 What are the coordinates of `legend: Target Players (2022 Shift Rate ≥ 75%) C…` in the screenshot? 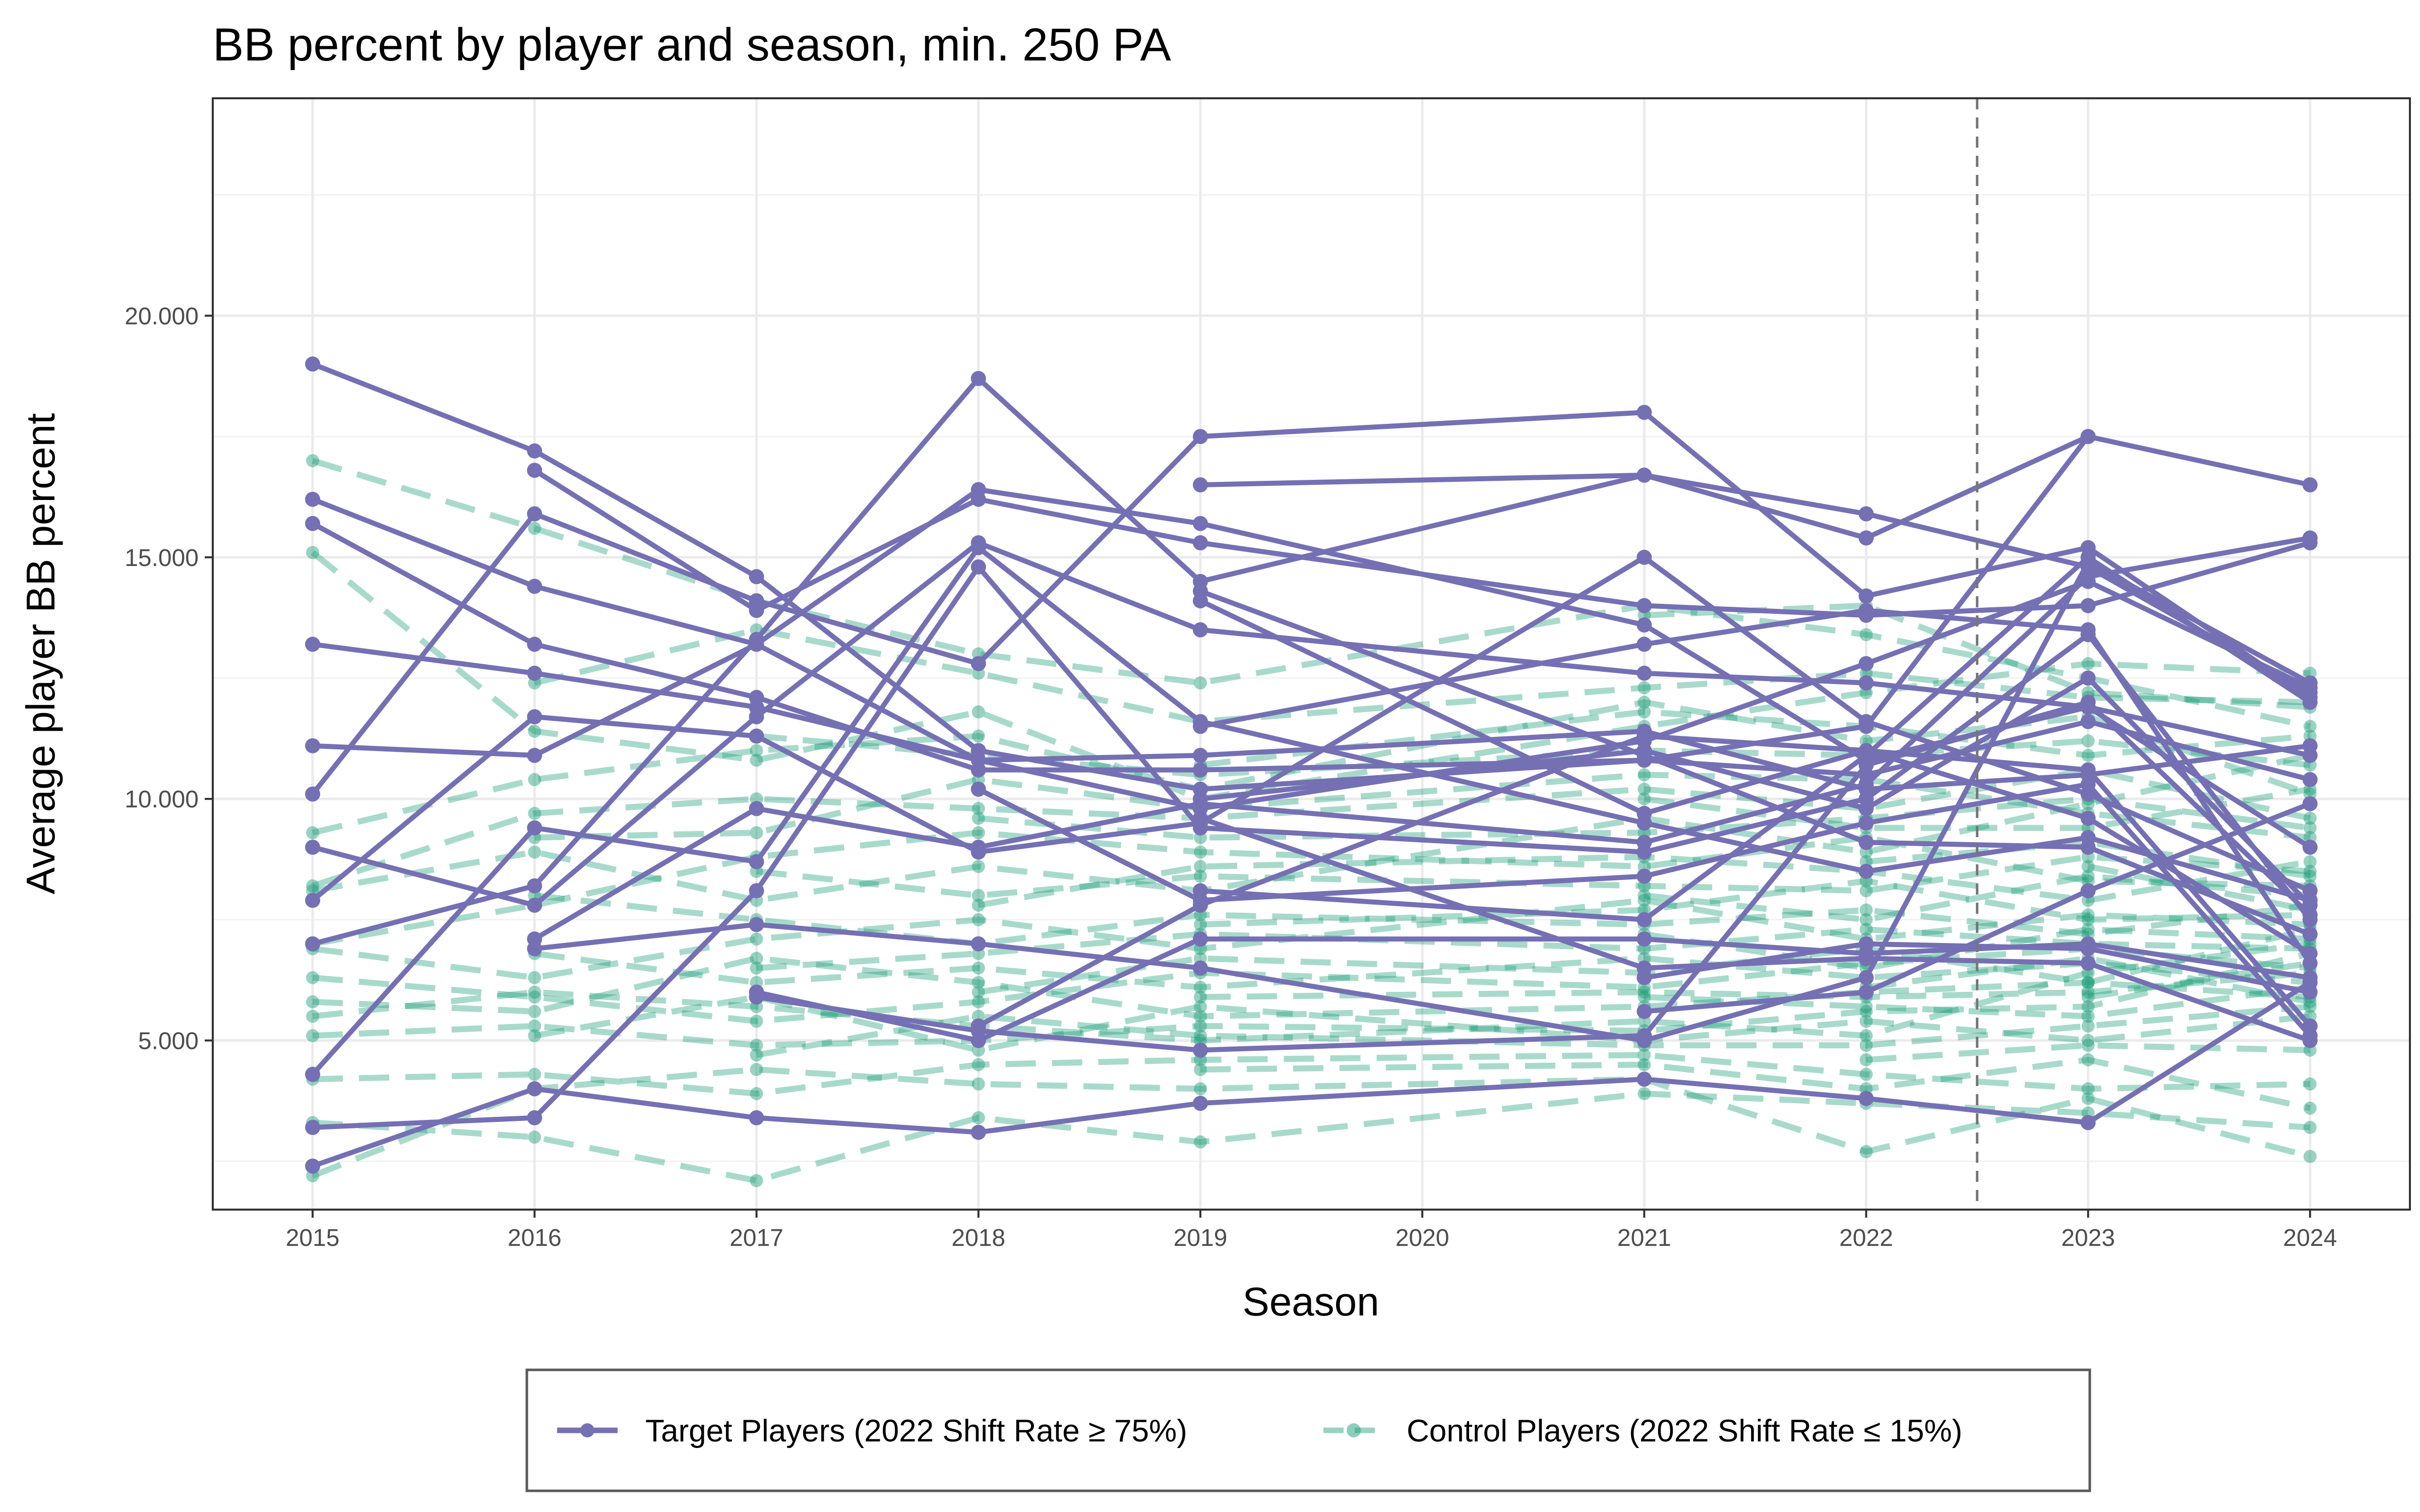 It's located at (1308, 1430).